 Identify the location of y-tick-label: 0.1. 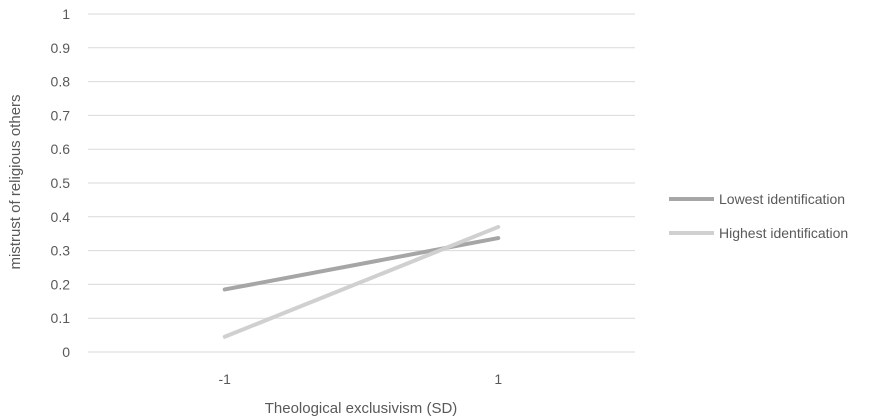
(61, 318).